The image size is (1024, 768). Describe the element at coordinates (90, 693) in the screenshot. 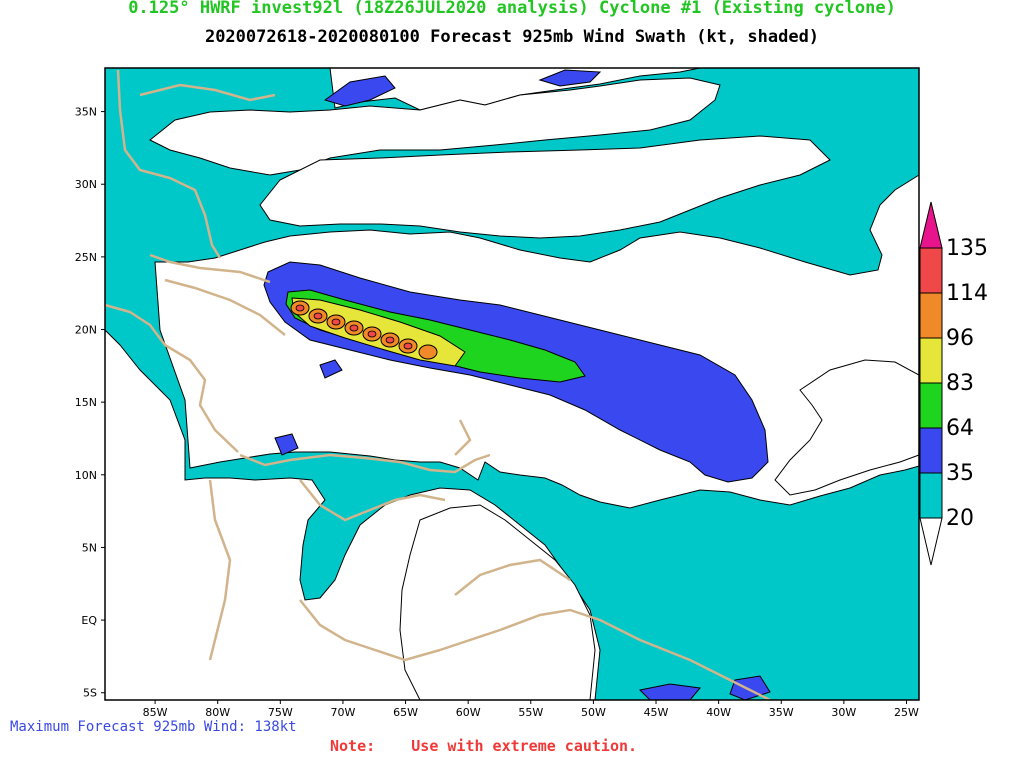

I see `lat-label: 5S` at that location.